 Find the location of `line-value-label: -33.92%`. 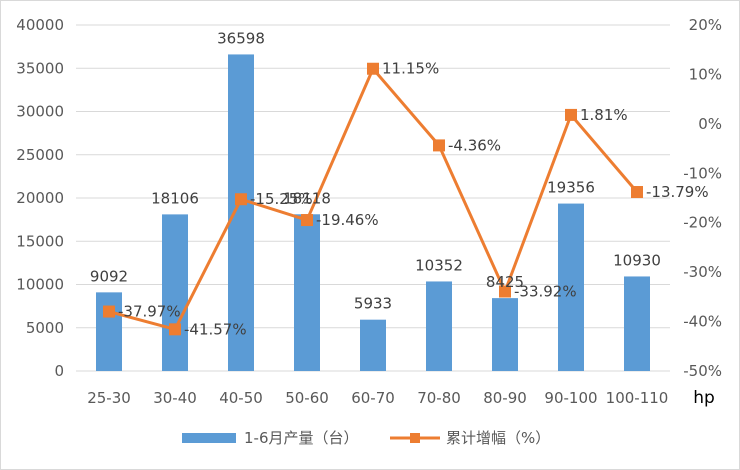

line-value-label: -33.92% is located at coordinates (545, 292).